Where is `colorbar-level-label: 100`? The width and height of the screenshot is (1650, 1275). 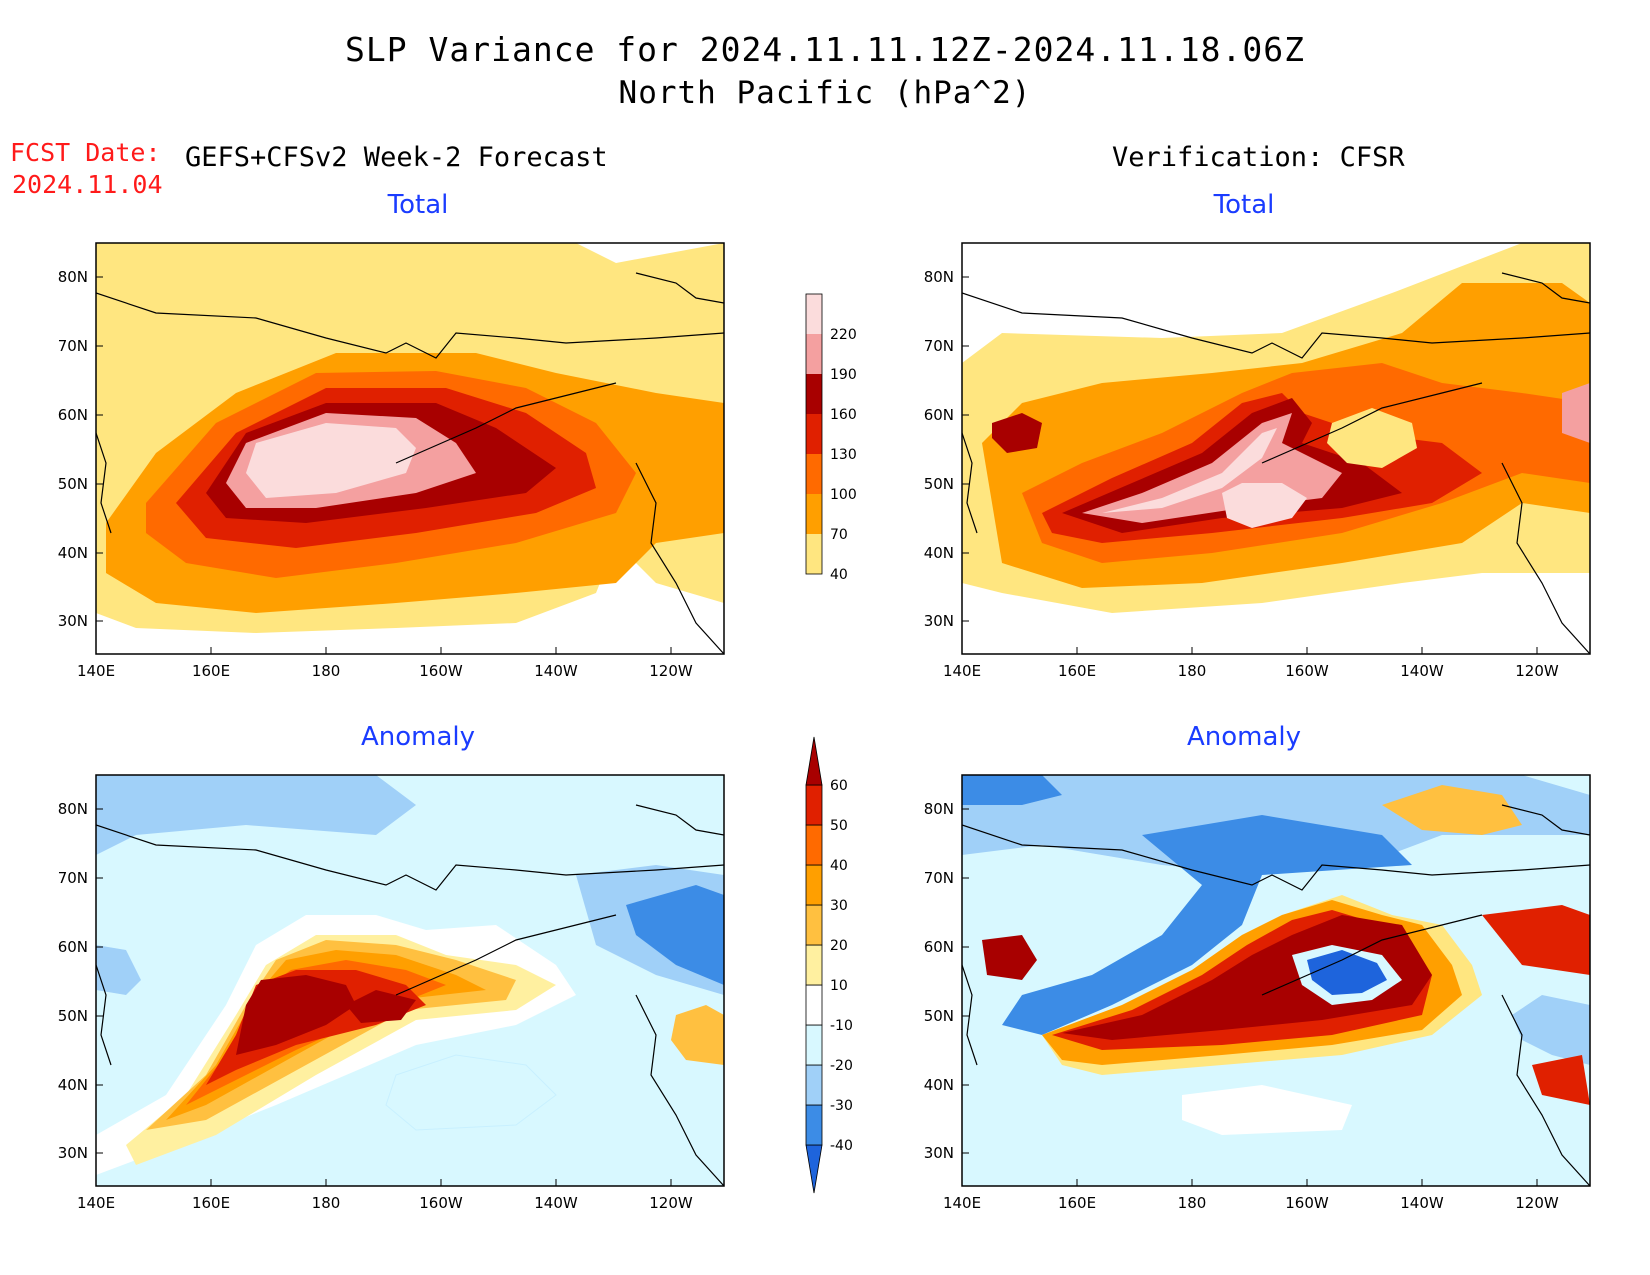 colorbar-level-label: 100 is located at coordinates (843, 495).